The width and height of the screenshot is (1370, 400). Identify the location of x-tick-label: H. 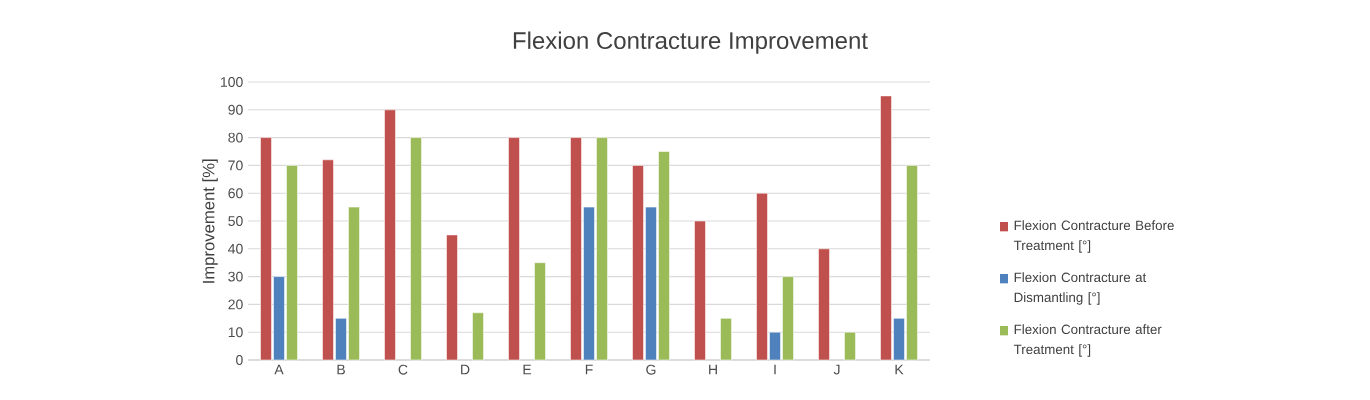
(713, 369).